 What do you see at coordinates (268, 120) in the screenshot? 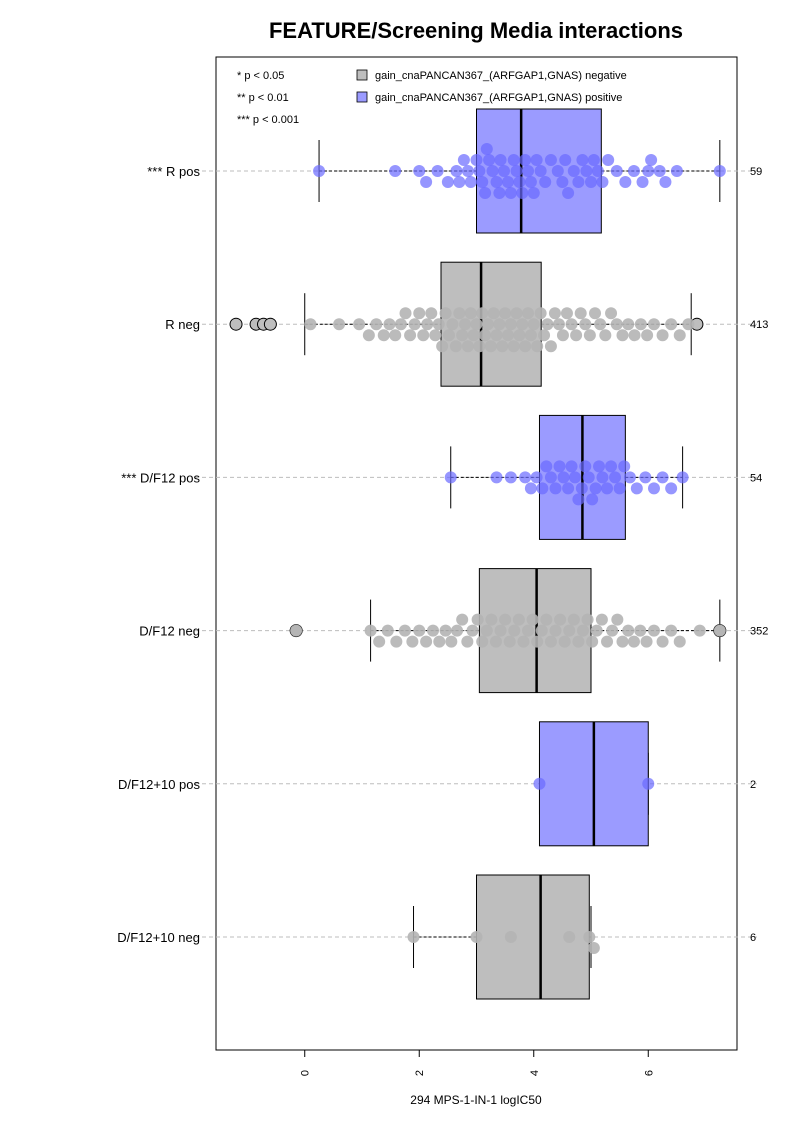
I see `significance-legend-entry: *** p < 0.001` at bounding box center [268, 120].